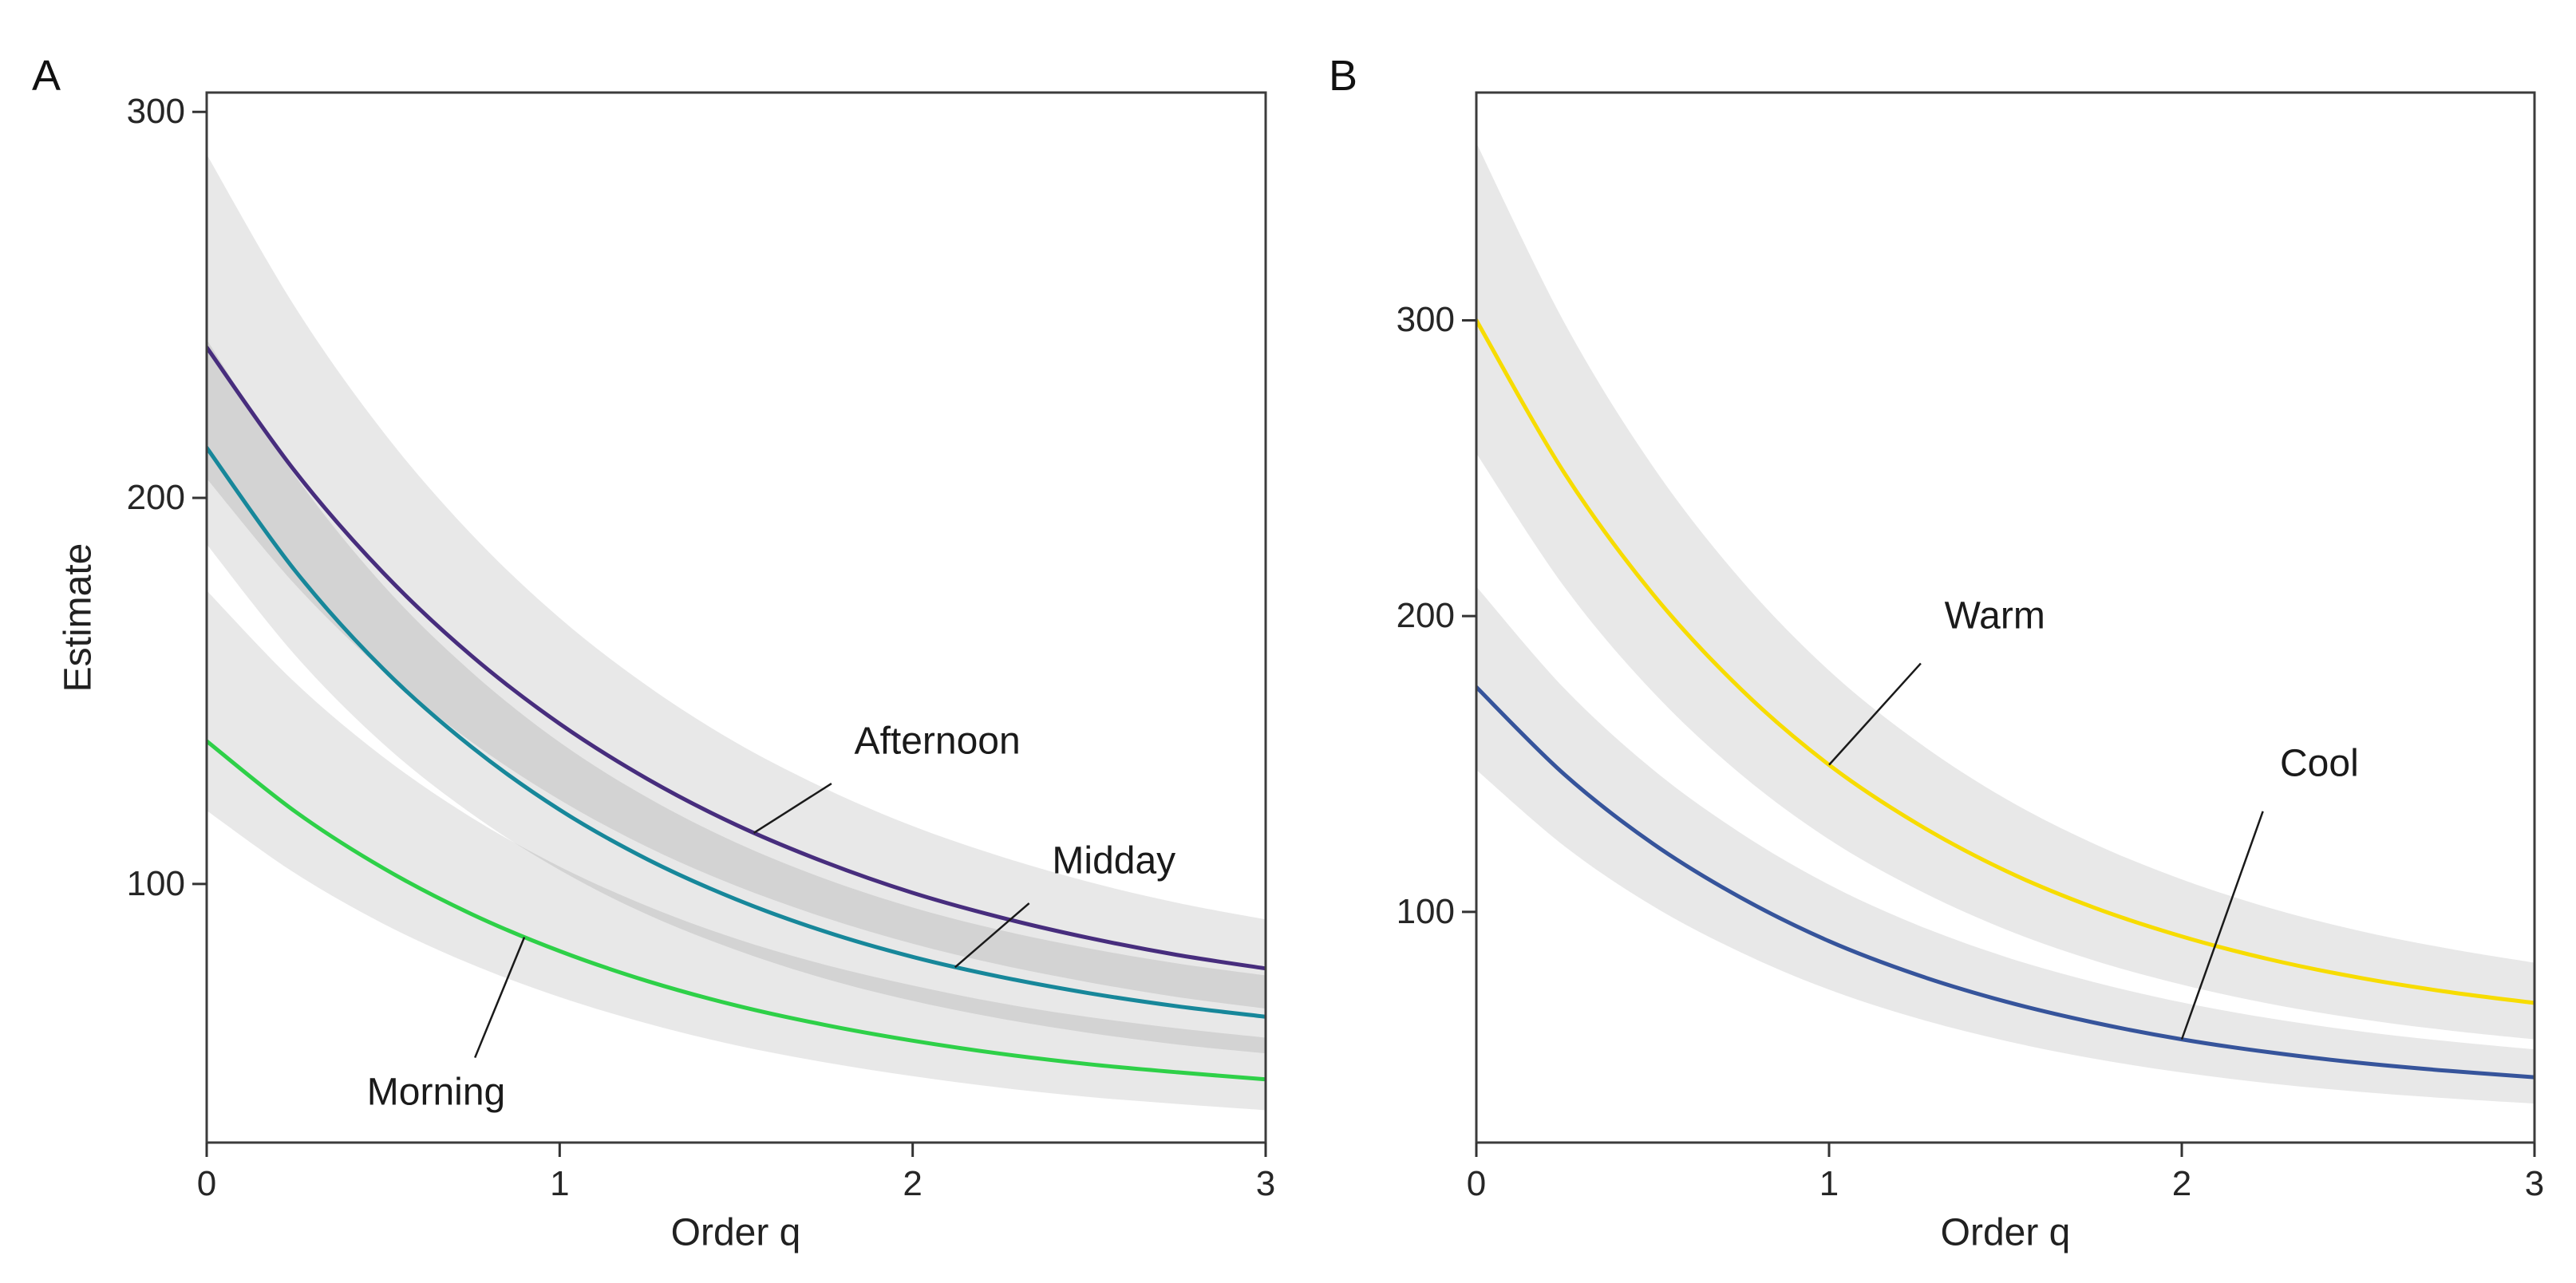  I want to click on y-axis-title-estimate: Estimate, so click(78, 618).